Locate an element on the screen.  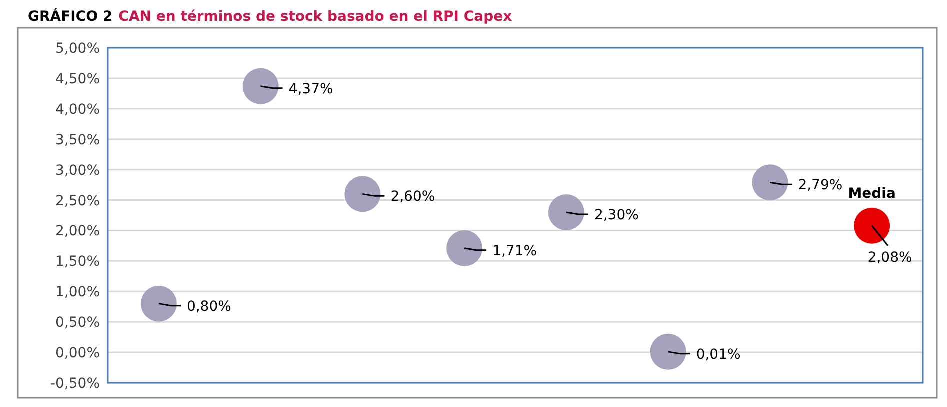
y-tick-label: 2,00% is located at coordinates (78, 232).